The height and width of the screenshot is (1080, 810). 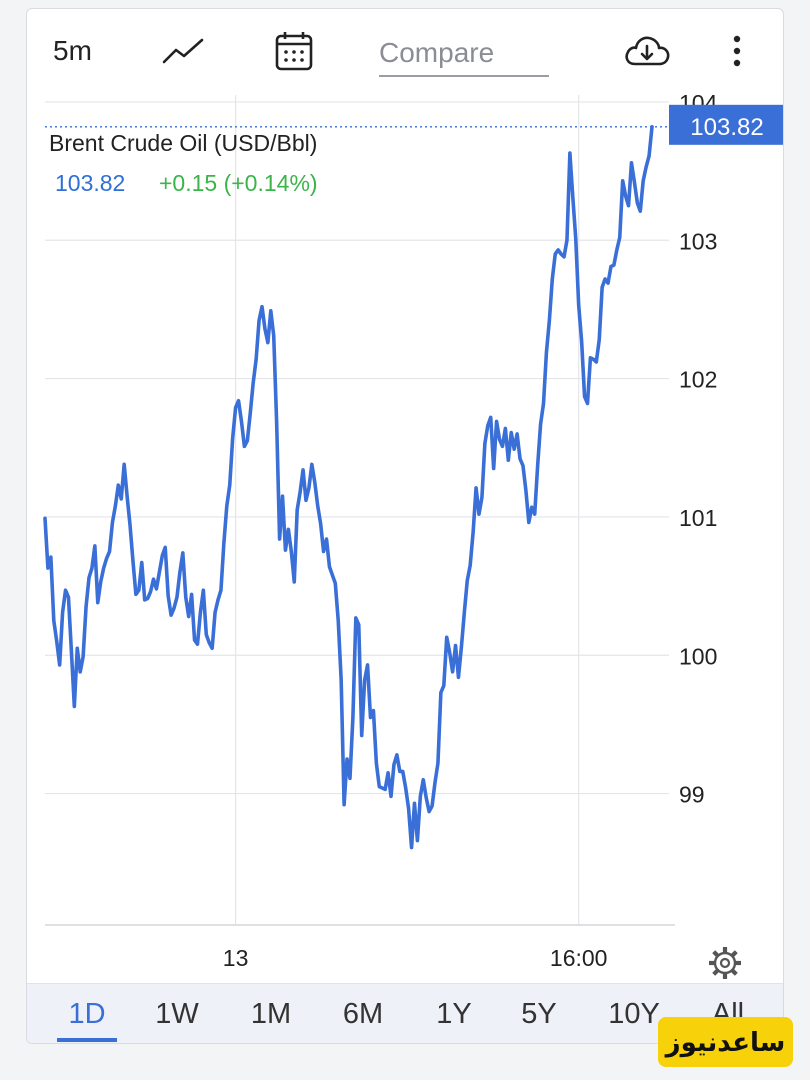 I want to click on line-chart-icon, so click(x=184, y=51).